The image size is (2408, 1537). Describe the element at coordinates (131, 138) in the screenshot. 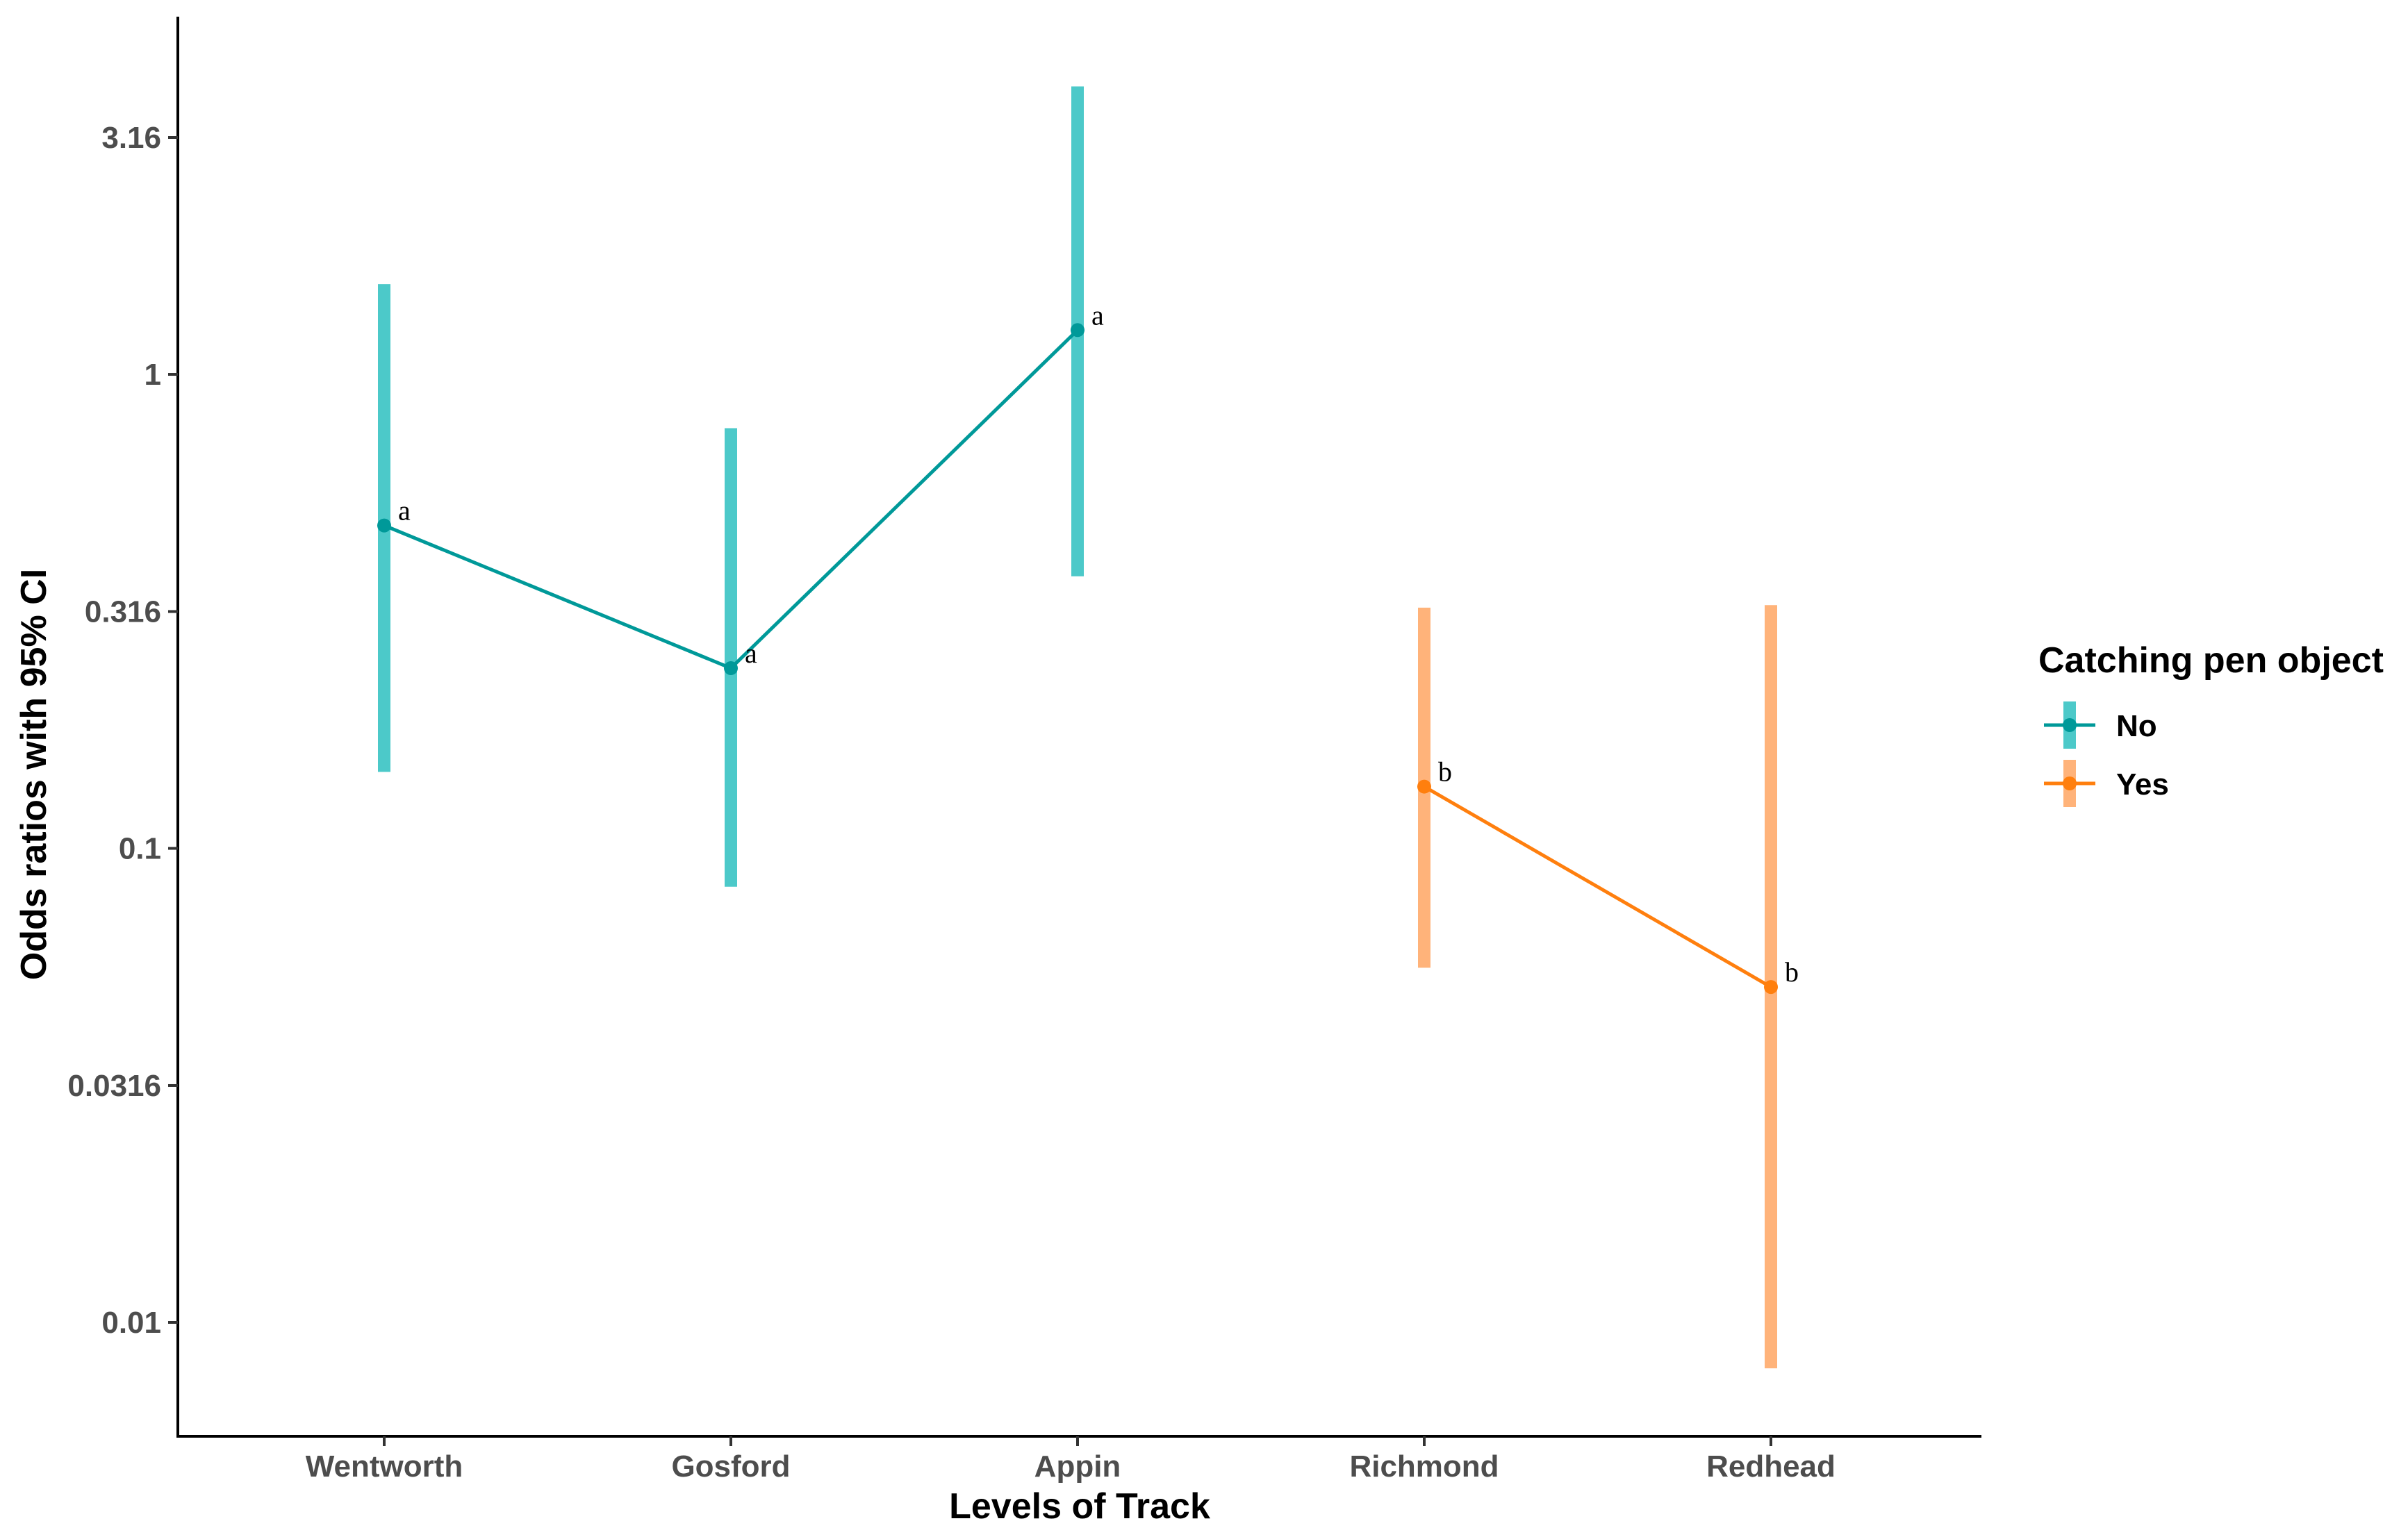

I see `y-tick-label: 3.16` at that location.